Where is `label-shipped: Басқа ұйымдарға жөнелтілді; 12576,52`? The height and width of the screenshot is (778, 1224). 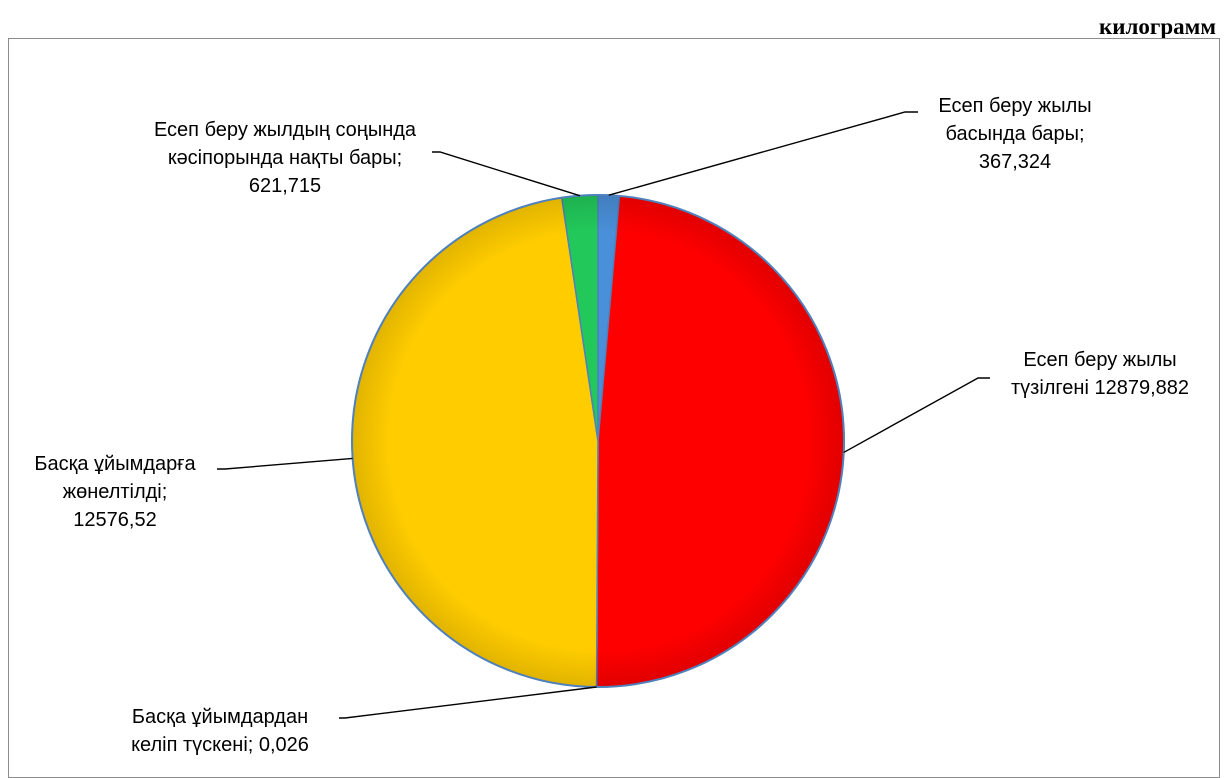 label-shipped: Басқа ұйымдарға жөнелтілді; 12576,52 is located at coordinates (115, 492).